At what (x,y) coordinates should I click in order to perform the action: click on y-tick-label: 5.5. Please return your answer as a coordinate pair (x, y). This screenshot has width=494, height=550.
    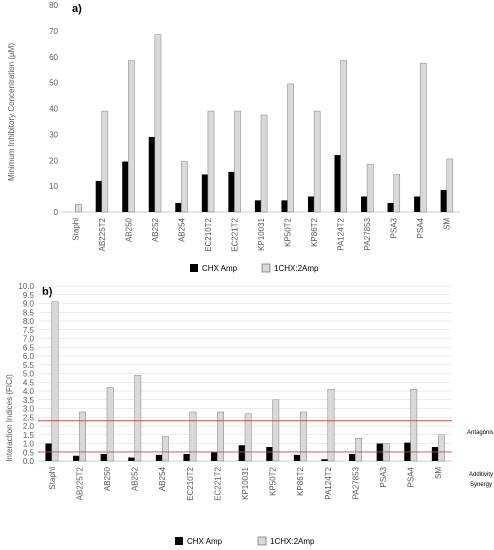
    Looking at the image, I should click on (29, 365).